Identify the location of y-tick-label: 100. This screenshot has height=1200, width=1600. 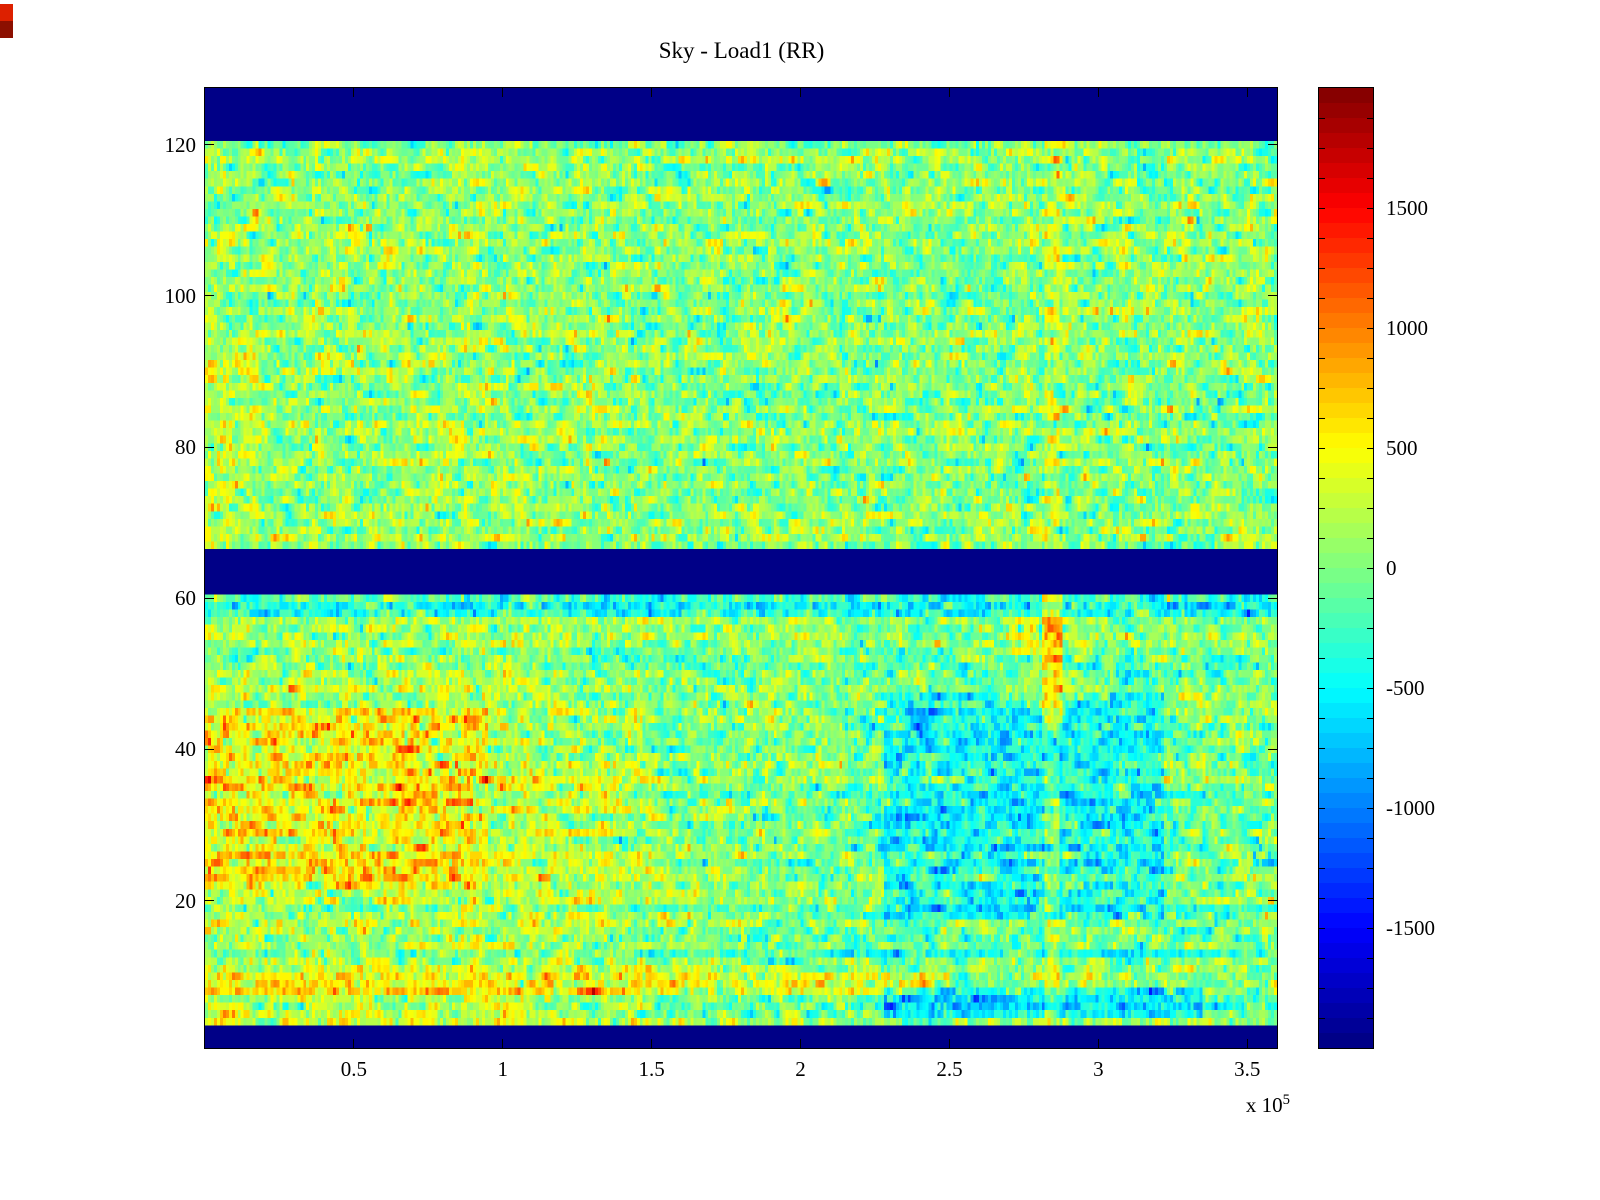
(180, 295).